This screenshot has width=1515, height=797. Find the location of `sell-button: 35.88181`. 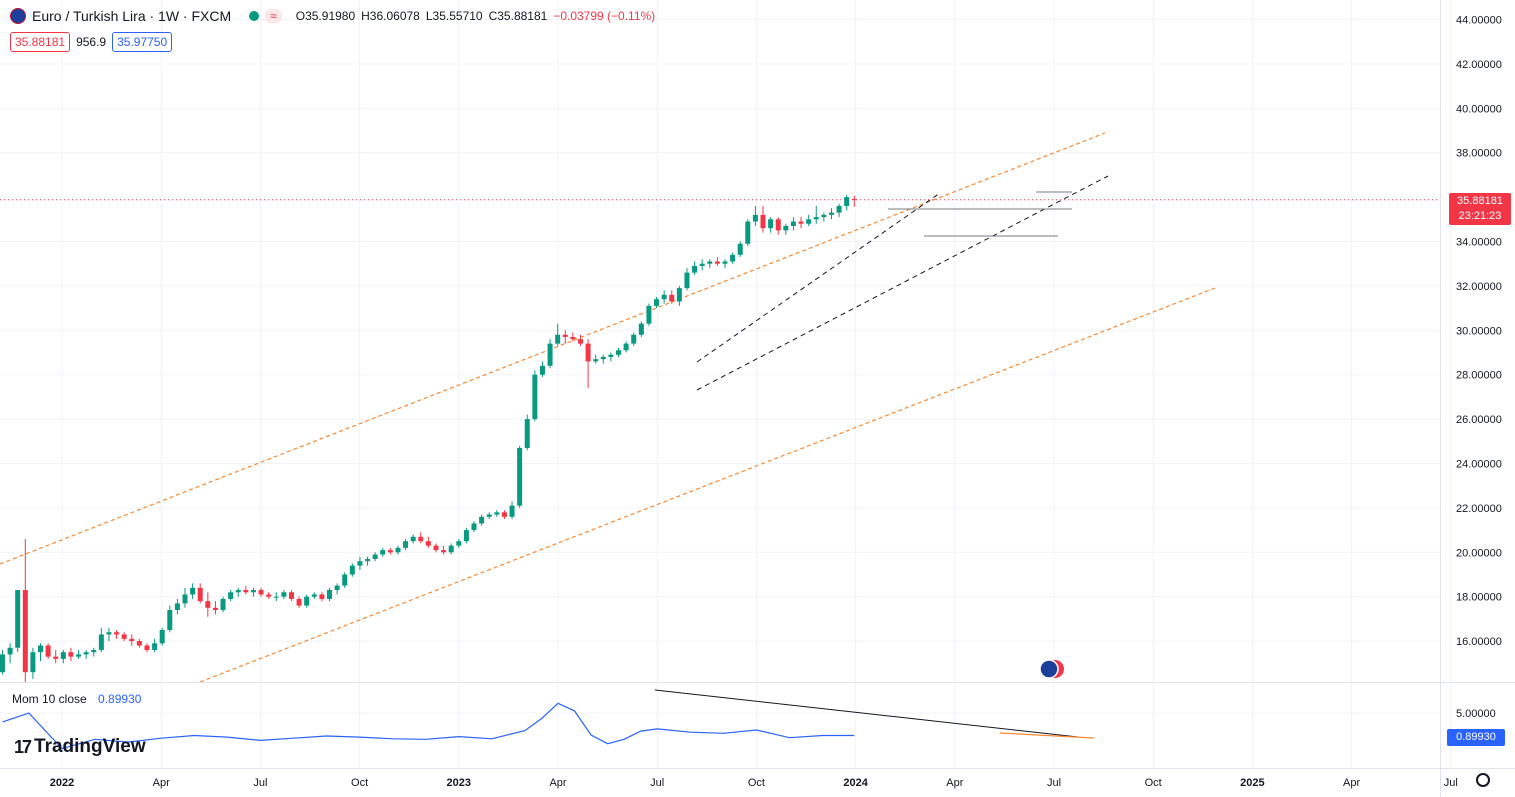

sell-button: 35.88181 is located at coordinates (40, 42).